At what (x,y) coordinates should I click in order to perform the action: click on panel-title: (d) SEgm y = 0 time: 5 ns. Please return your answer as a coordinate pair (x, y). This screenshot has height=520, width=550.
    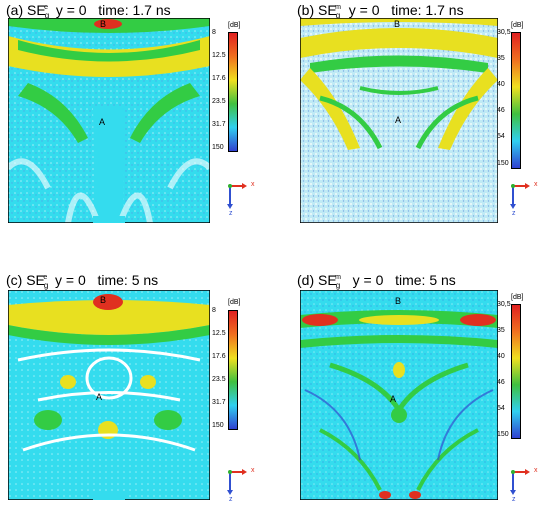
    Looking at the image, I should click on (376, 281).